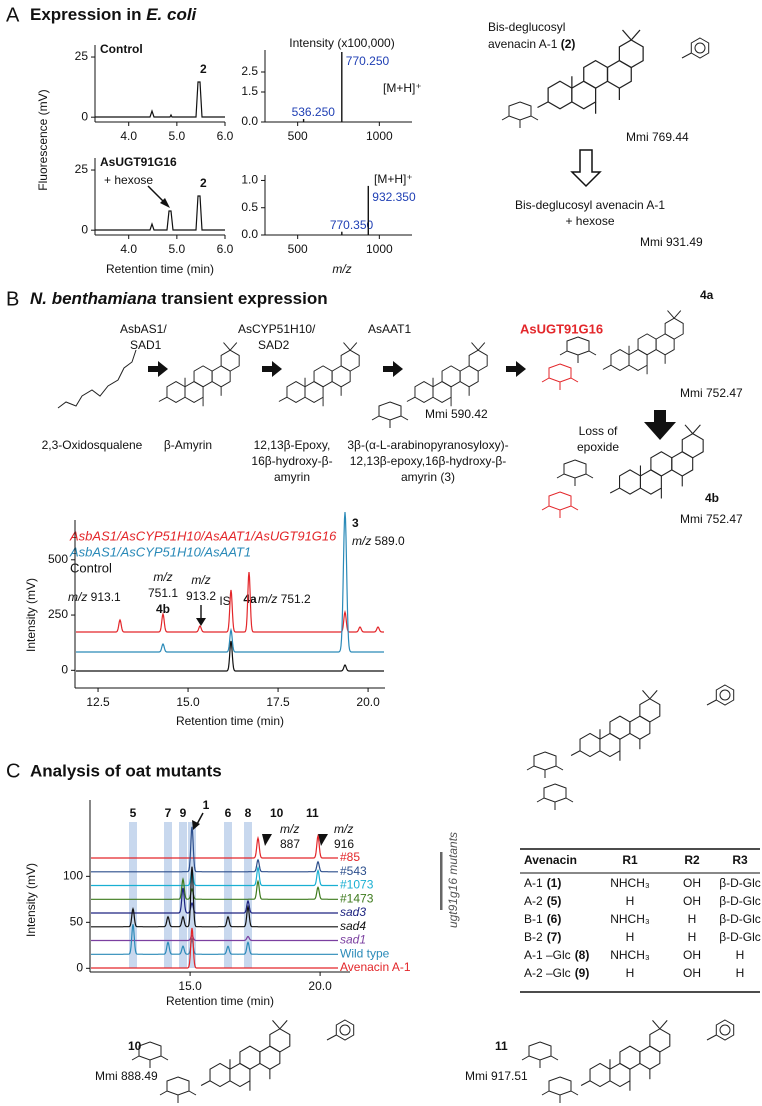 The height and width of the screenshot is (1106, 762). What do you see at coordinates (230, 591) in the screenshot?
I see `traces` at bounding box center [230, 591].